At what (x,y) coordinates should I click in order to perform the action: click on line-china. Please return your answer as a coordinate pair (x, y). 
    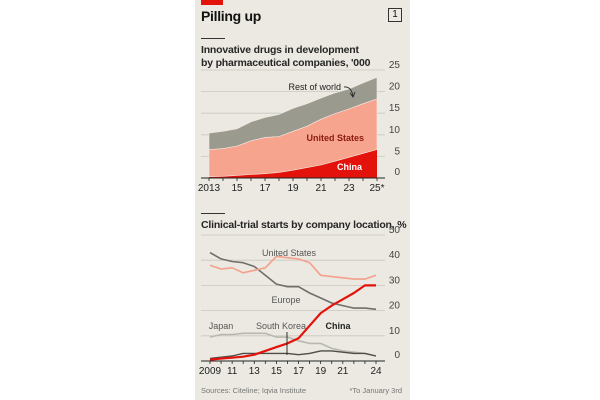
    Looking at the image, I should click on (292, 322).